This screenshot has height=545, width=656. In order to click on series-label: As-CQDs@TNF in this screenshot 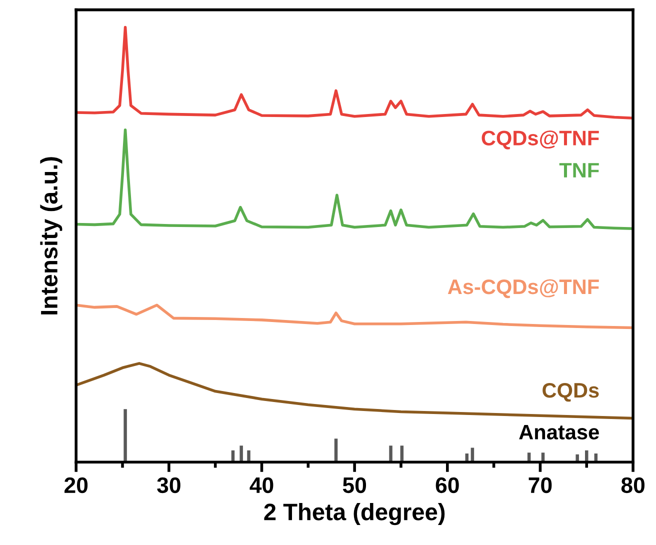, I will do `click(523, 288)`.